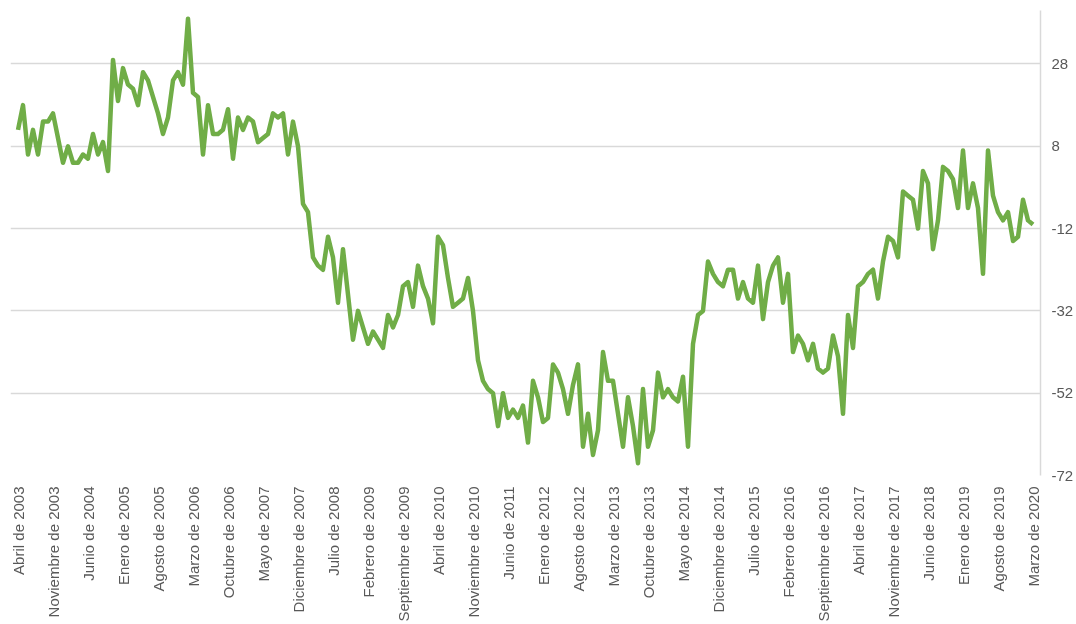 Image resolution: width=1076 pixels, height=624 pixels. Describe the element at coordinates (1062, 228) in the screenshot. I see `y-tick-label: -12` at that location.